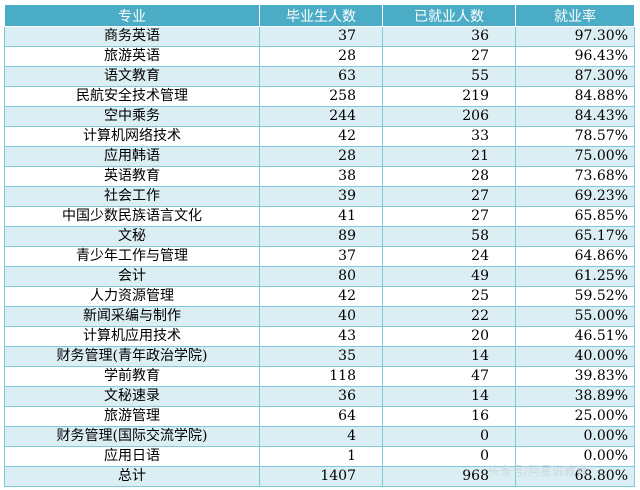  What do you see at coordinates (449, 336) in the screenshot?
I see `cell-employed: 20` at bounding box center [449, 336].